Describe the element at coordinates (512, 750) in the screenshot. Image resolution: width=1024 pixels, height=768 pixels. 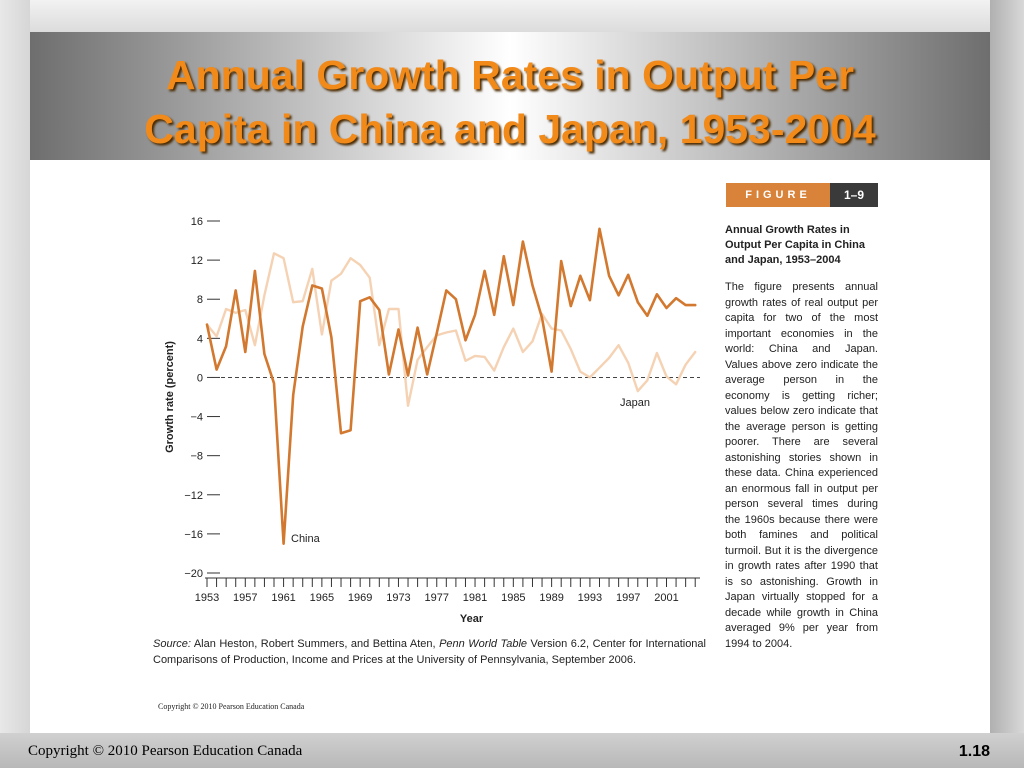
I see `footer-band` at that location.